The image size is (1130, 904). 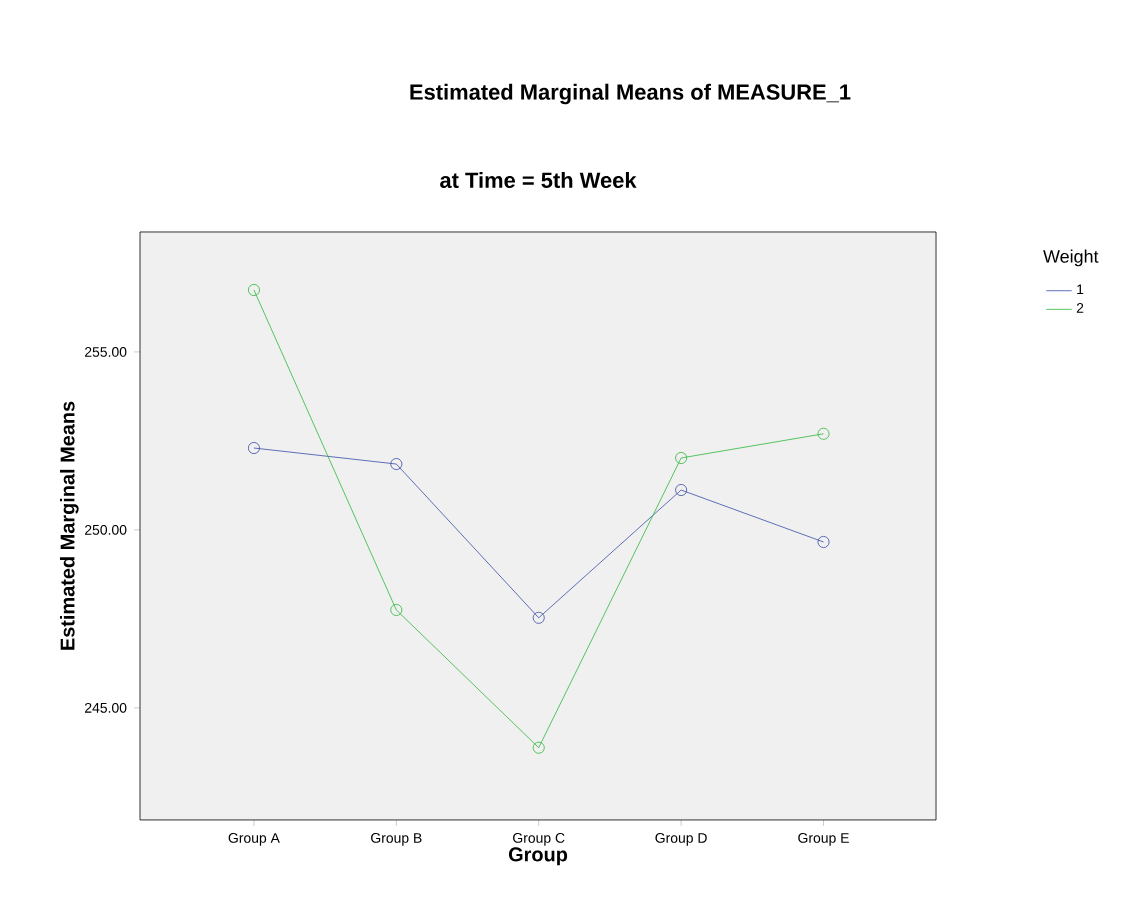 What do you see at coordinates (630, 94) in the screenshot?
I see `chart-title: Estimated Marginal Means of MEASURE_1` at bounding box center [630, 94].